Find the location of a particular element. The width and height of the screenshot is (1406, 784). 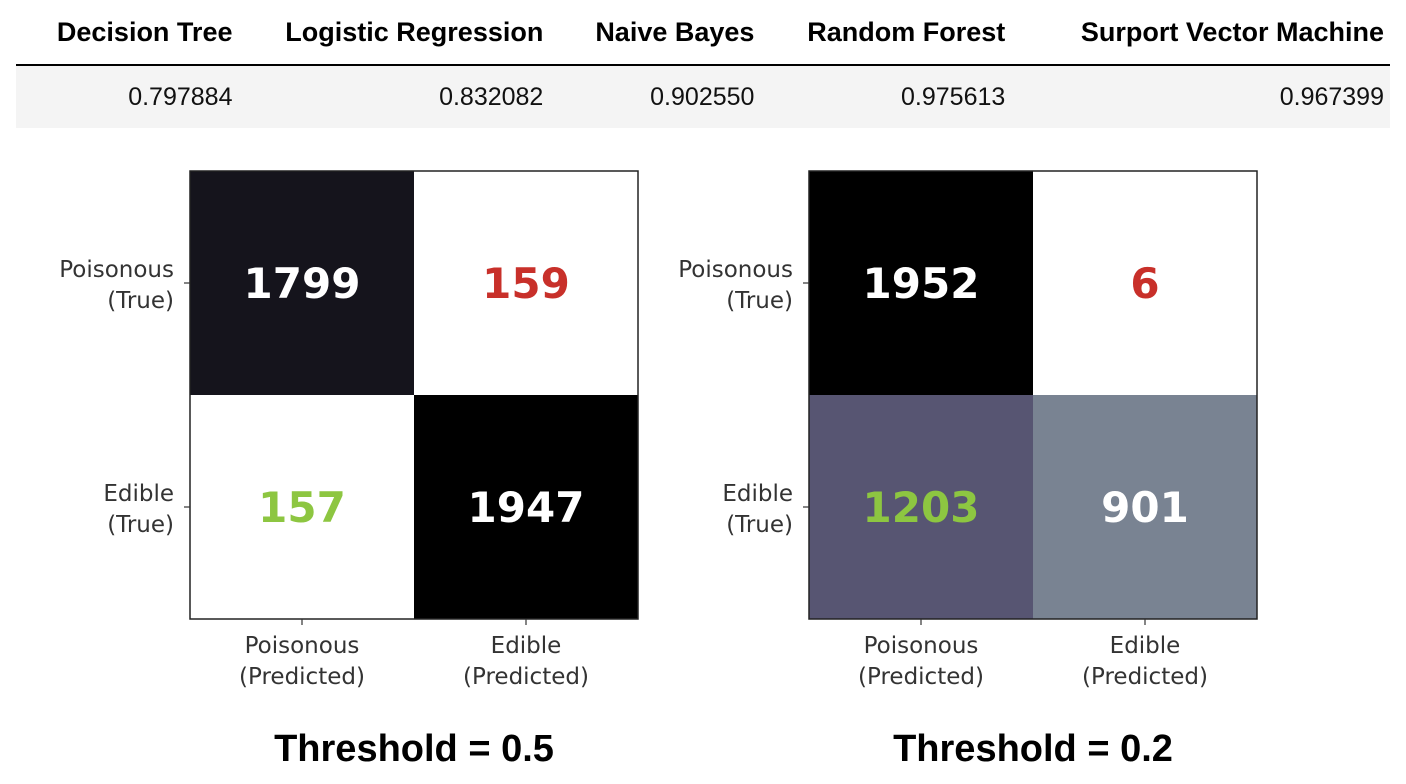

matrix-cell-value-r1-c1: 1947 is located at coordinates (526, 507).